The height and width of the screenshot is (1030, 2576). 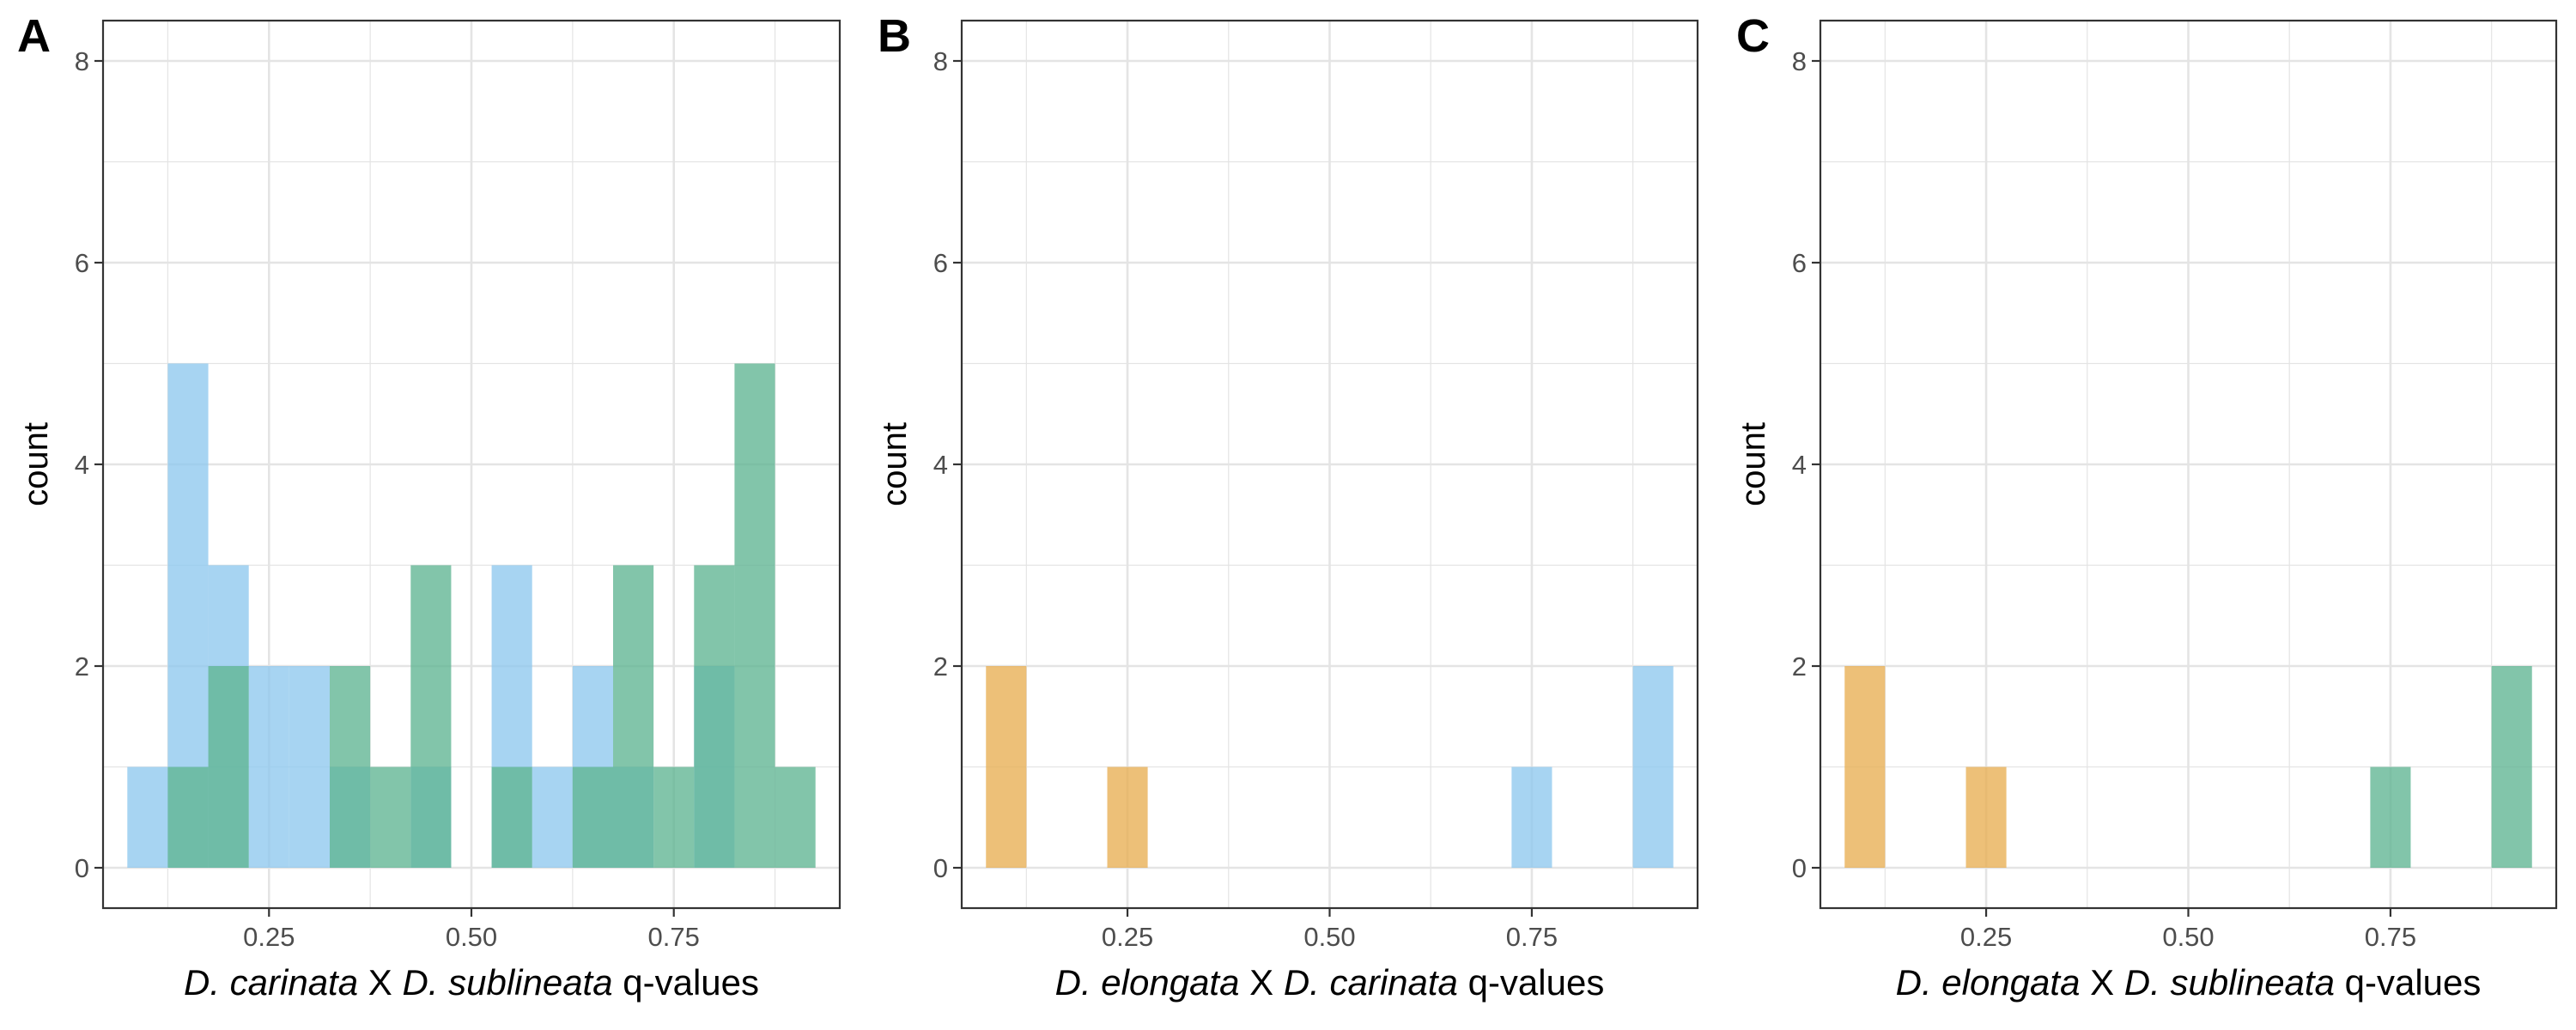 What do you see at coordinates (271, 982) in the screenshot?
I see `species-name-1: D. carinata` at bounding box center [271, 982].